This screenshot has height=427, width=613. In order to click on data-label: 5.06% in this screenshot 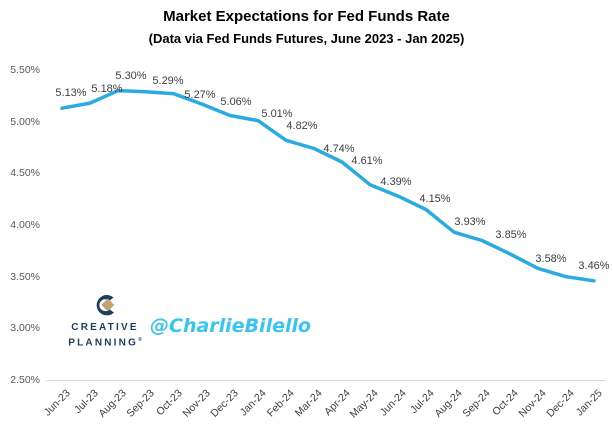, I will do `click(236, 101)`.